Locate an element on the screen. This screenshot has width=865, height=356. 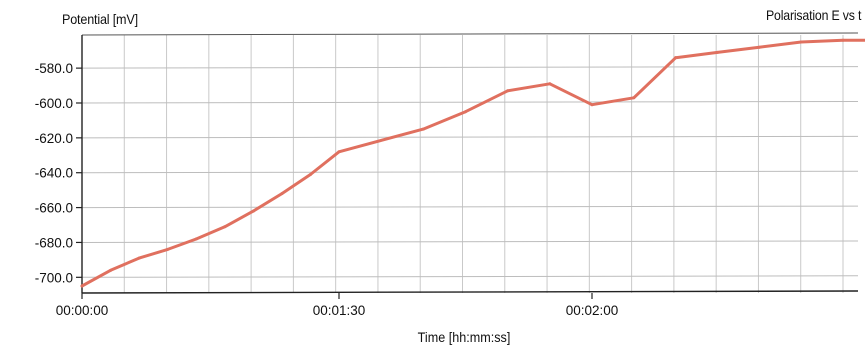
y-tick-label: -580.0 is located at coordinates (54, 68).